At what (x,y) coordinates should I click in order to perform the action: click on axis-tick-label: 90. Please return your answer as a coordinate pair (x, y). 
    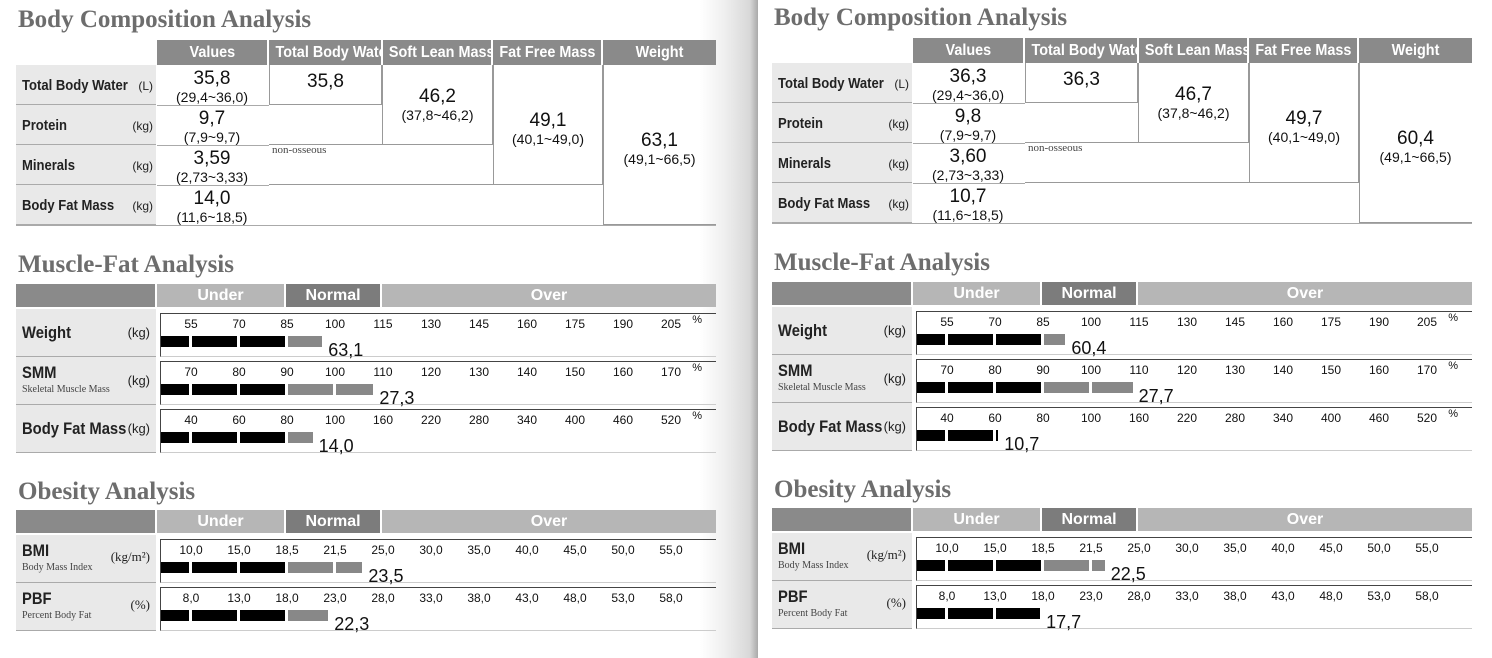
    Looking at the image, I should click on (287, 372).